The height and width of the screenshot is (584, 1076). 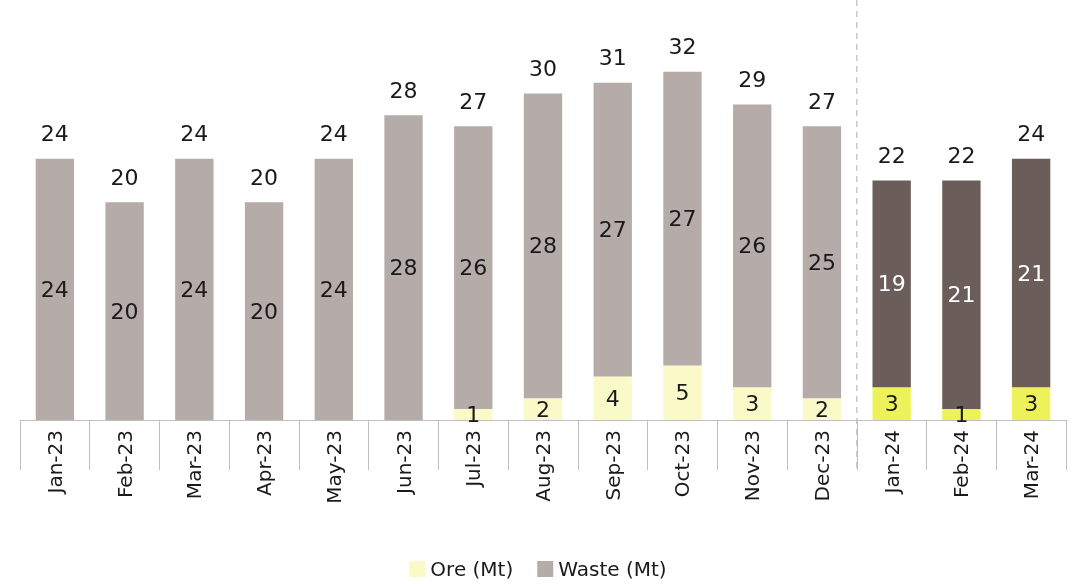 I want to click on x-tick-label: Mar-23, so click(x=194, y=465).